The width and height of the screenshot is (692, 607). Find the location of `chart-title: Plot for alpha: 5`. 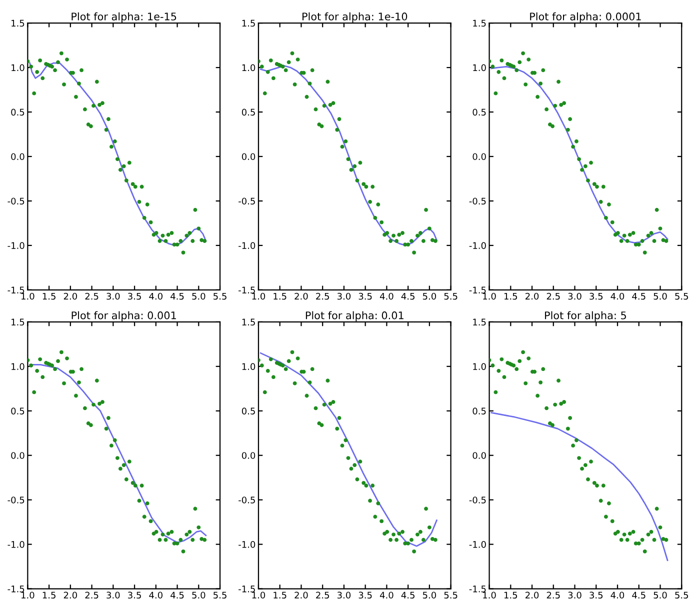

chart-title: Plot for alpha: 5 is located at coordinates (585, 316).